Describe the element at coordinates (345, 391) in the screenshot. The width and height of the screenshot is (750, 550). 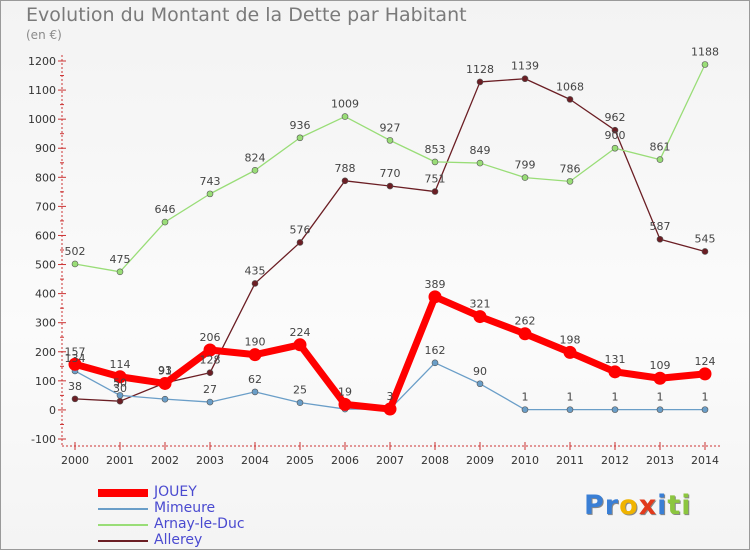
I see `data-label-jouey: 19` at that location.